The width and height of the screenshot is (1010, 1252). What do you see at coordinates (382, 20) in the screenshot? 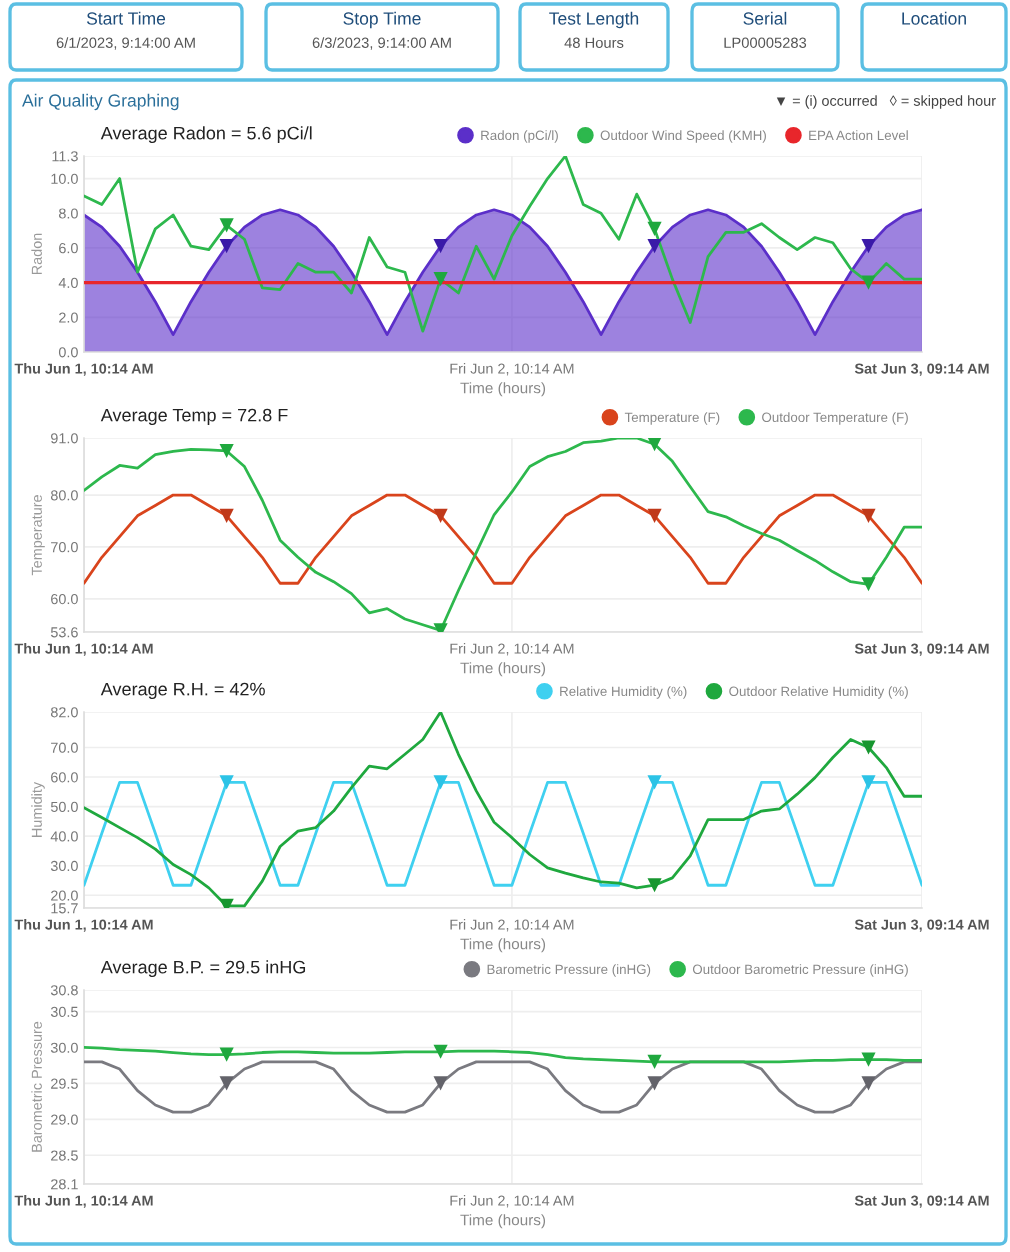
I see `text: Stop Time` at bounding box center [382, 20].